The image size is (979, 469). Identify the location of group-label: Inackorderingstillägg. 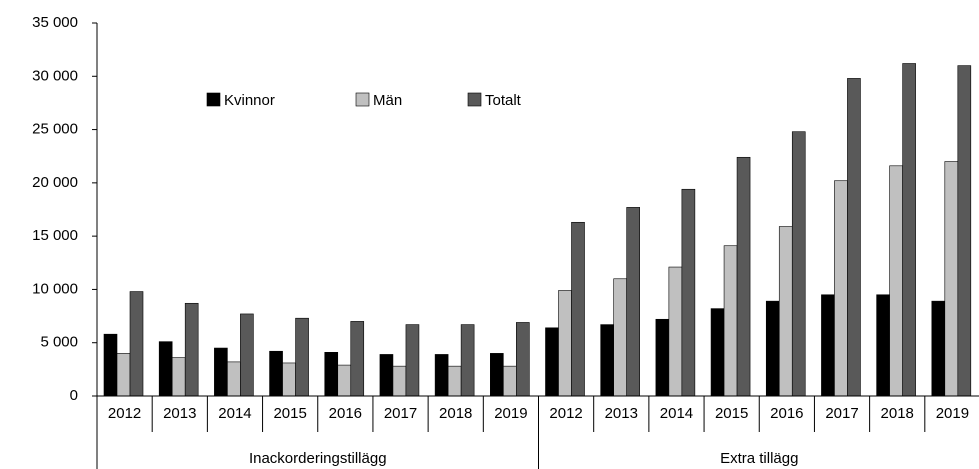
(318, 458).